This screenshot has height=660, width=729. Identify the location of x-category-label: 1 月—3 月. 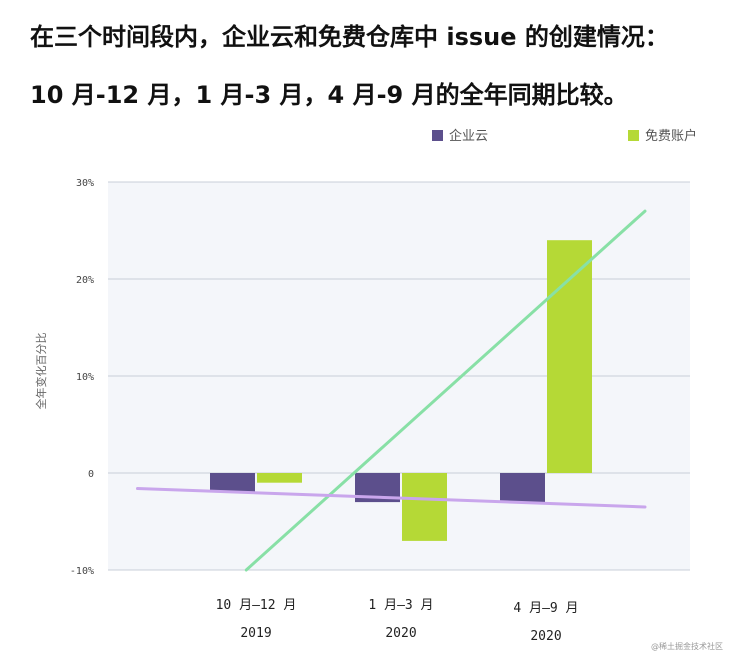
(400, 605).